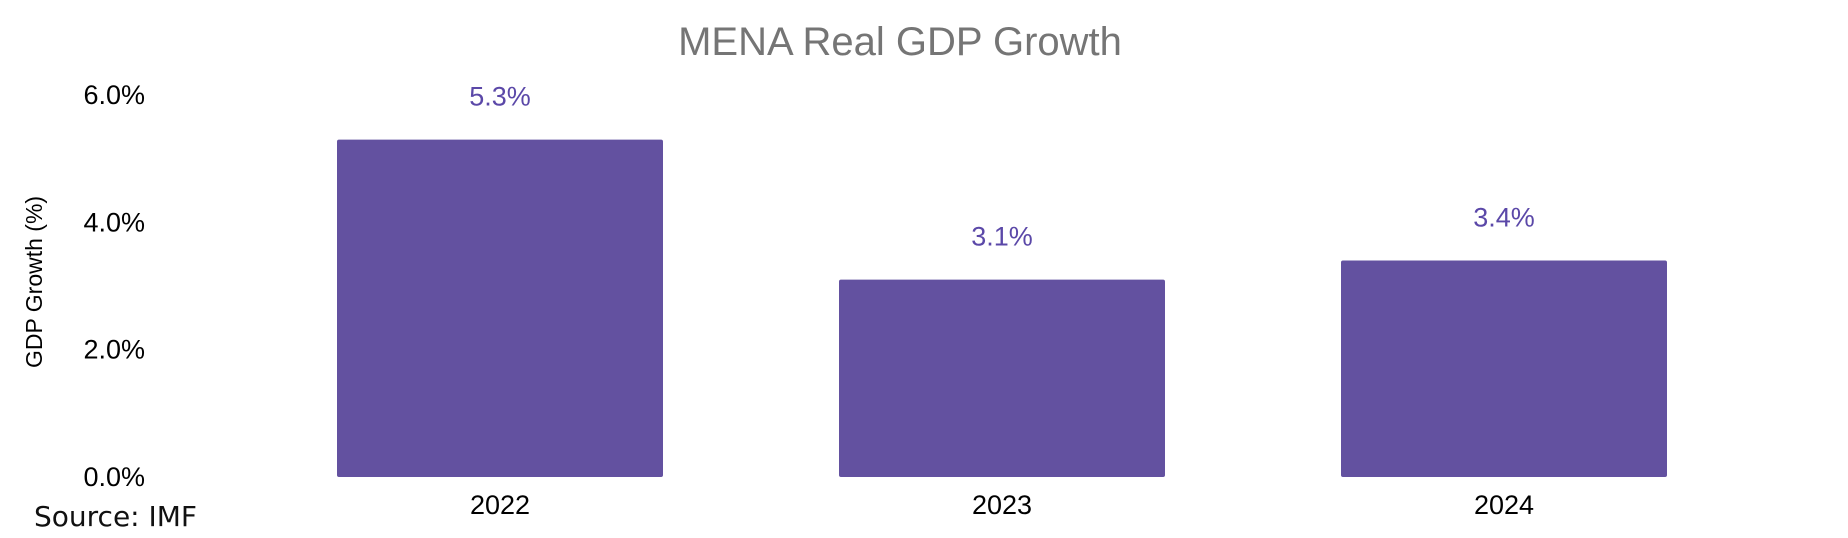  I want to click on value-label-2023: 3.1%, so click(1002, 237).